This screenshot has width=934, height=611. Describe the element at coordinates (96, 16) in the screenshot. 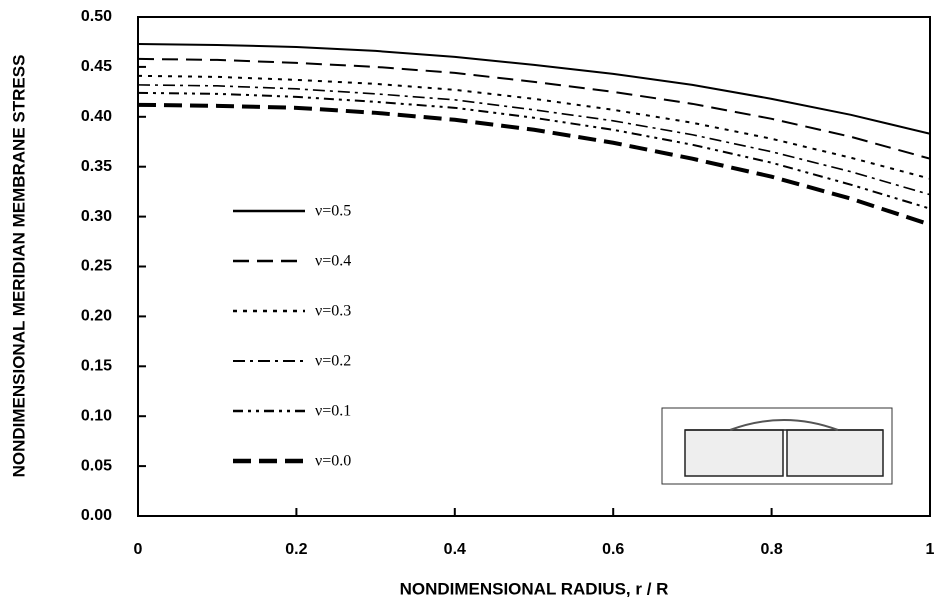

I see `y-tick-label: 0.50` at that location.